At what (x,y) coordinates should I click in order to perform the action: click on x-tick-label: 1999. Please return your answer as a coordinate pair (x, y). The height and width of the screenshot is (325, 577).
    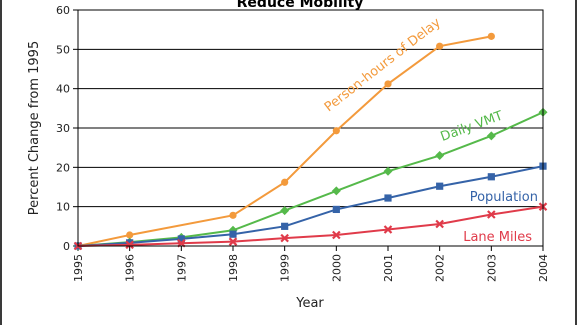
    Looking at the image, I should click on (285, 268).